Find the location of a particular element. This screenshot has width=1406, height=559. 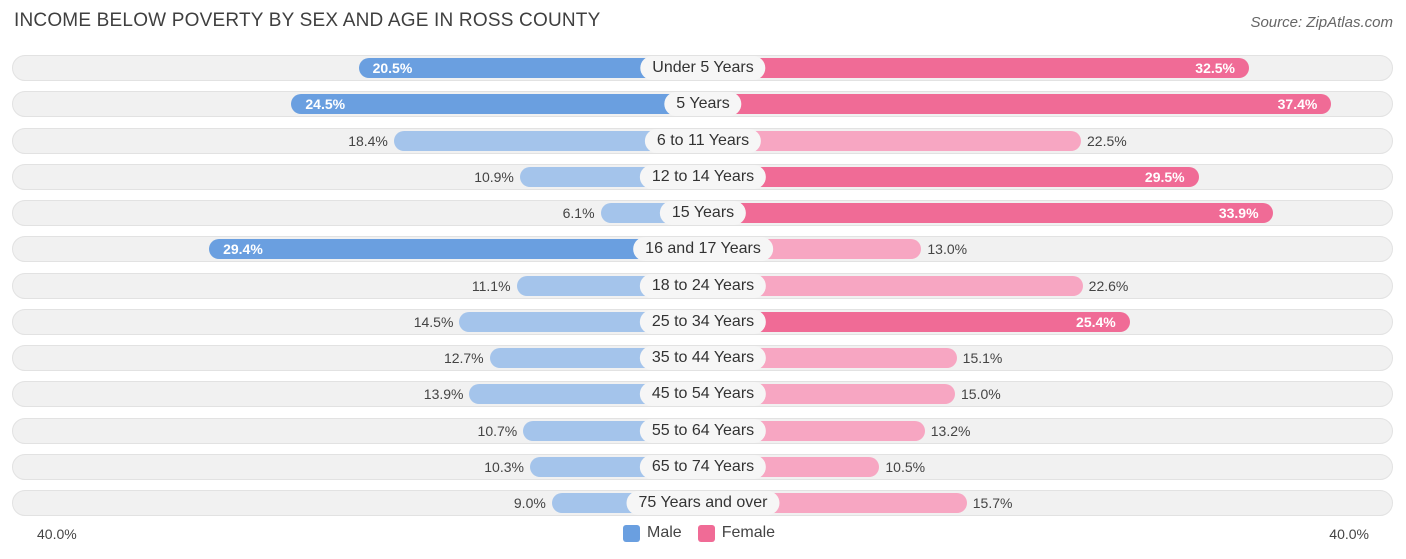

legend: Male Female is located at coordinates (707, 533).